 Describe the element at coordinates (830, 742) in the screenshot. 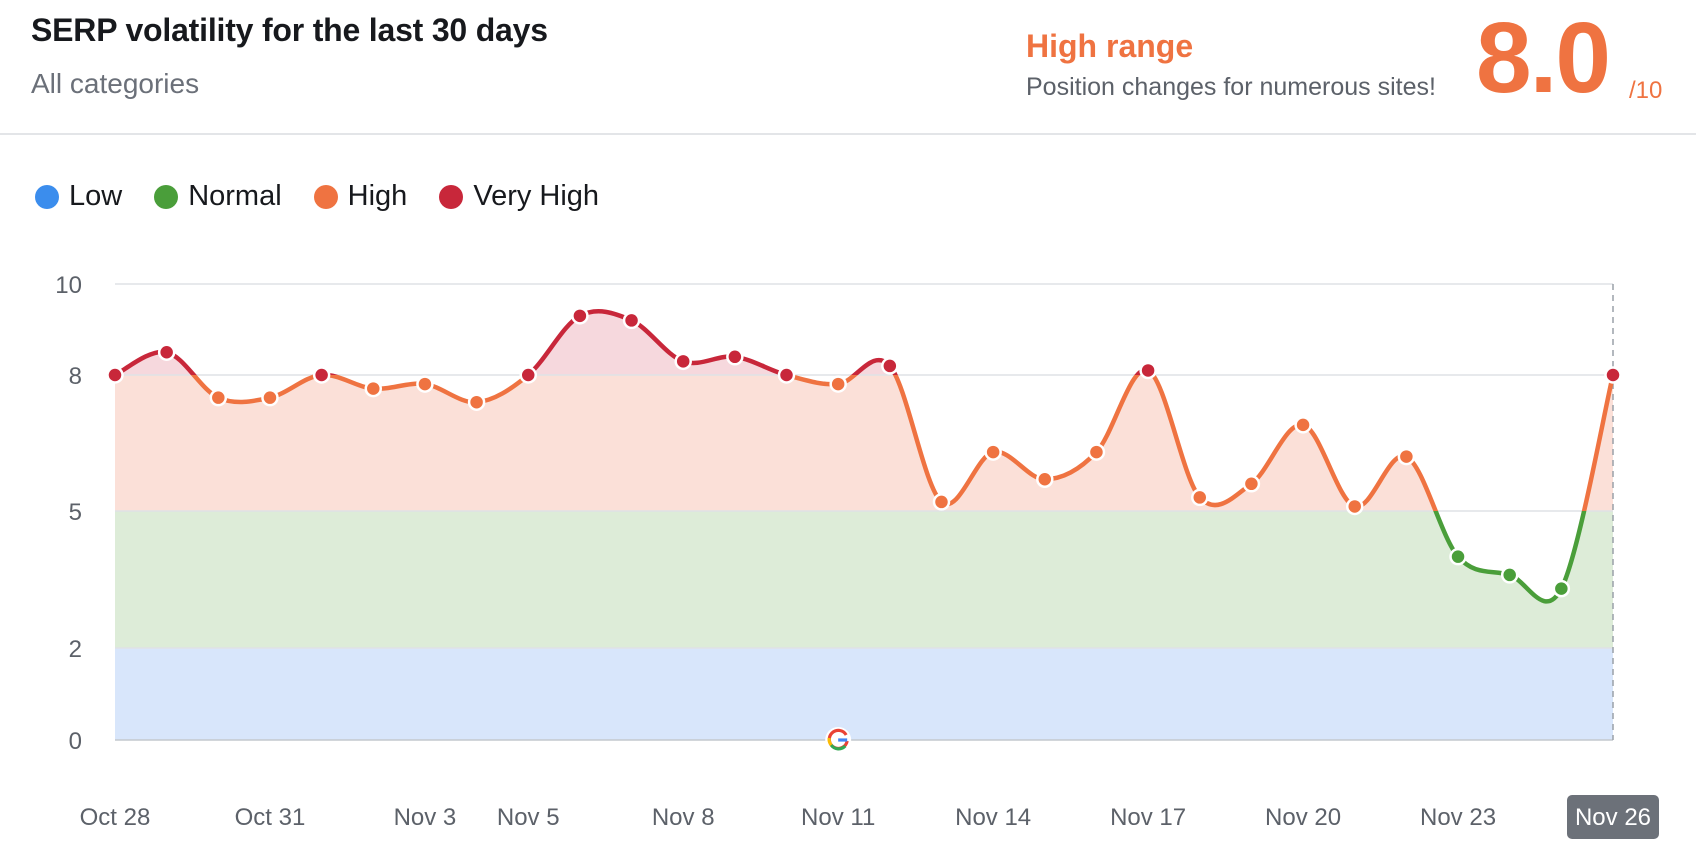

I see `google-icon-yellow-arc` at that location.